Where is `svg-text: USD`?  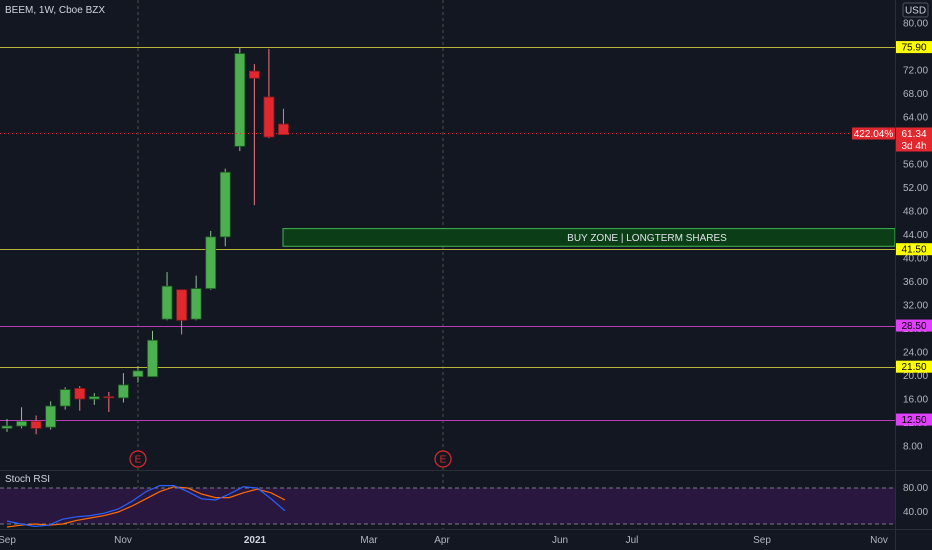
svg-text: USD is located at coordinates (915, 11).